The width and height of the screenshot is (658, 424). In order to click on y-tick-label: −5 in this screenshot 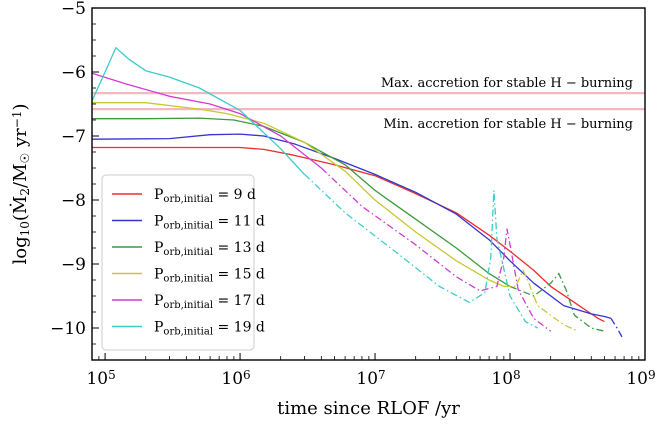, I will do `click(73, 9)`.